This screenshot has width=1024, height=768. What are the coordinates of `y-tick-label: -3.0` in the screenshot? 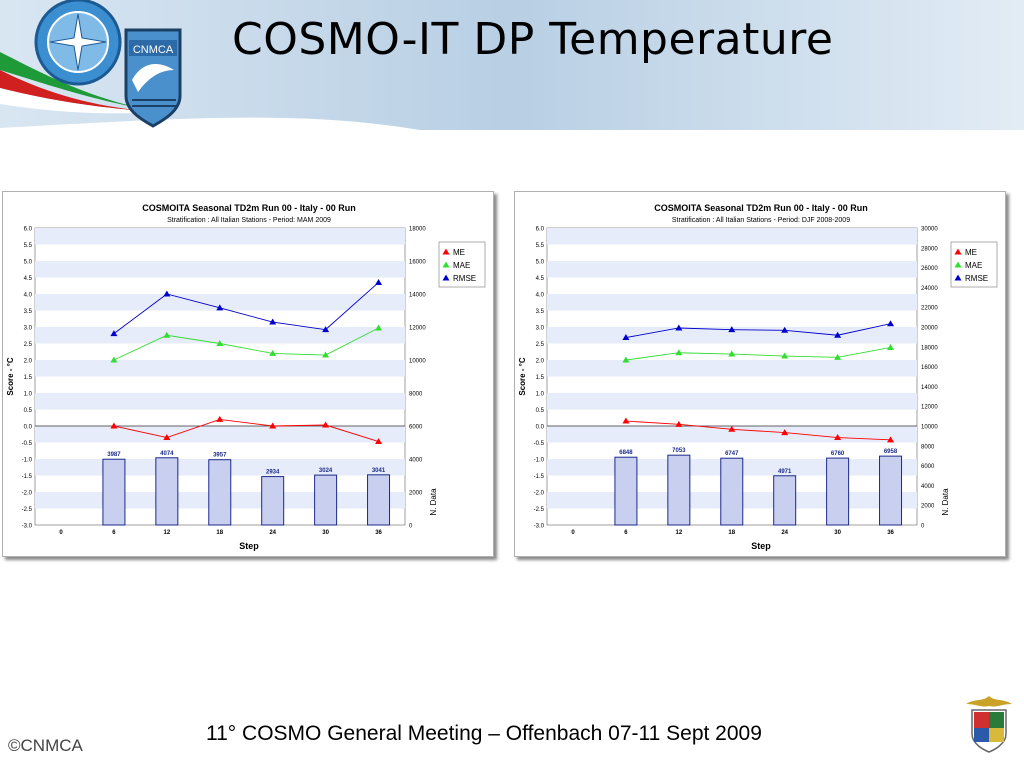 It's located at (27, 527).